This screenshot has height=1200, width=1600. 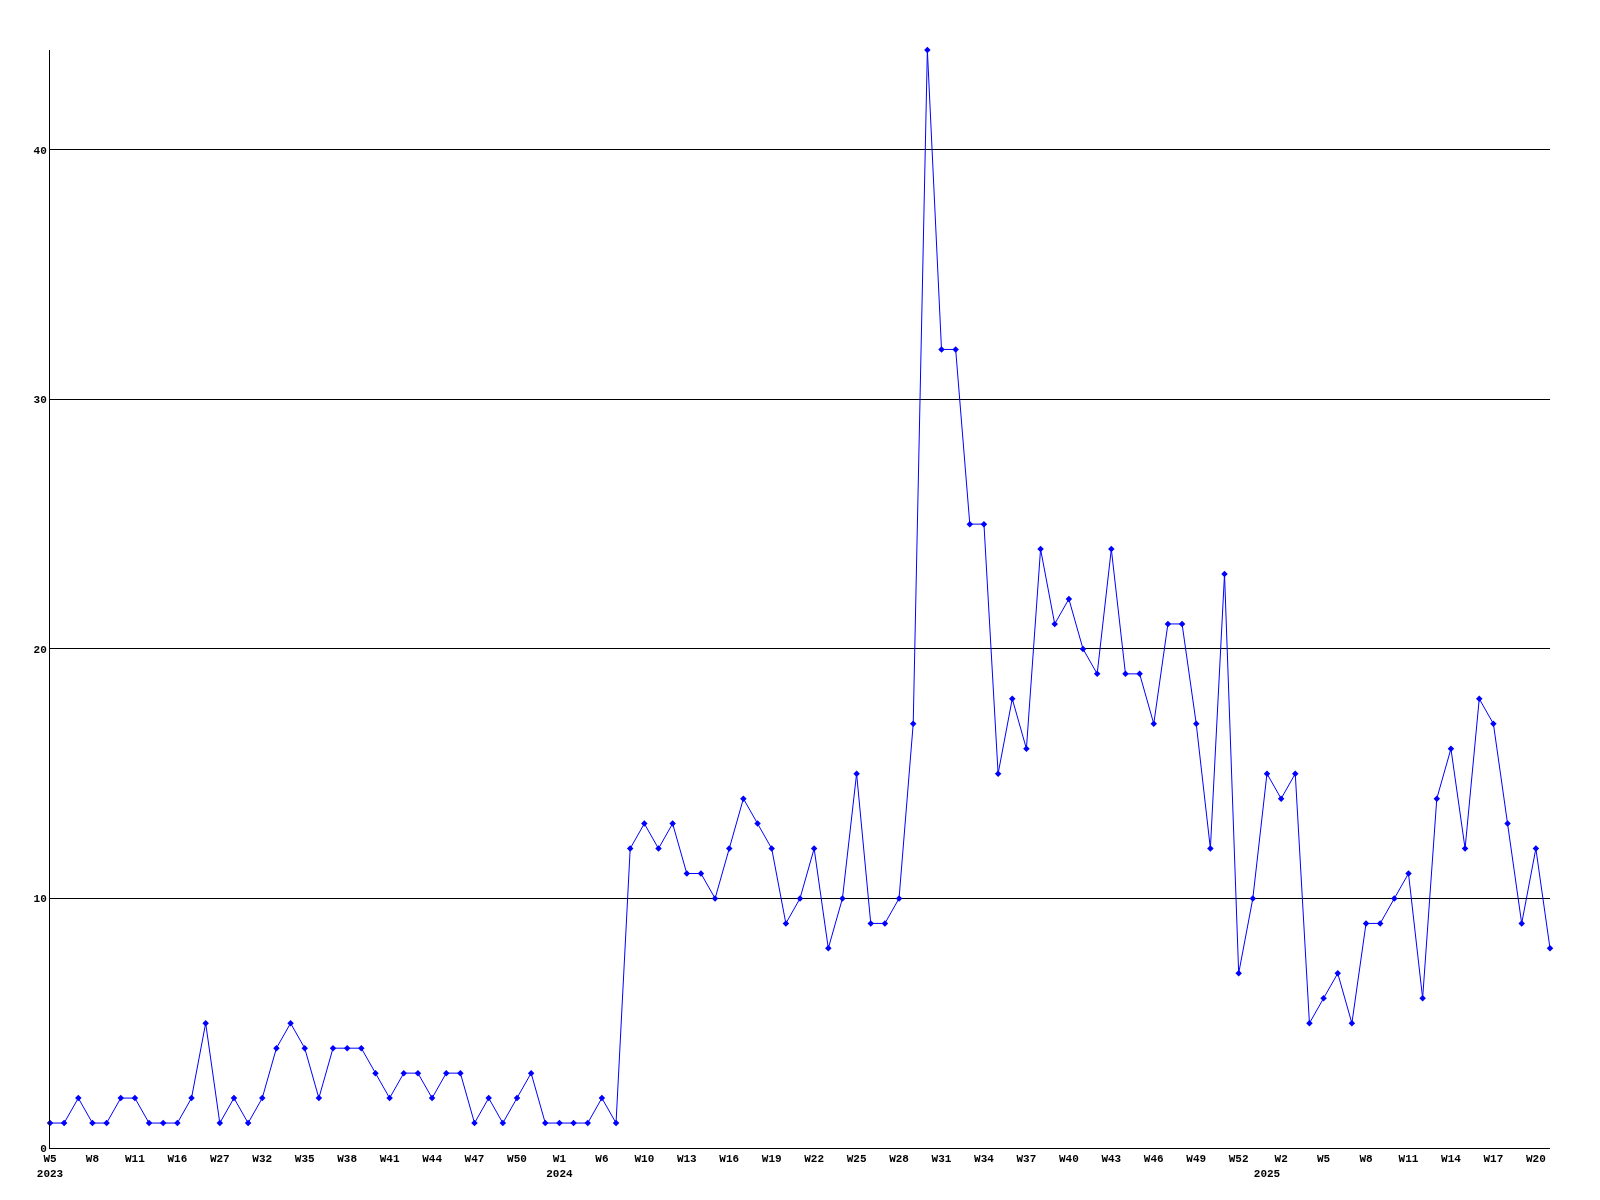 What do you see at coordinates (560, 1166) in the screenshot?
I see `x-tick-label: W1 2024` at bounding box center [560, 1166].